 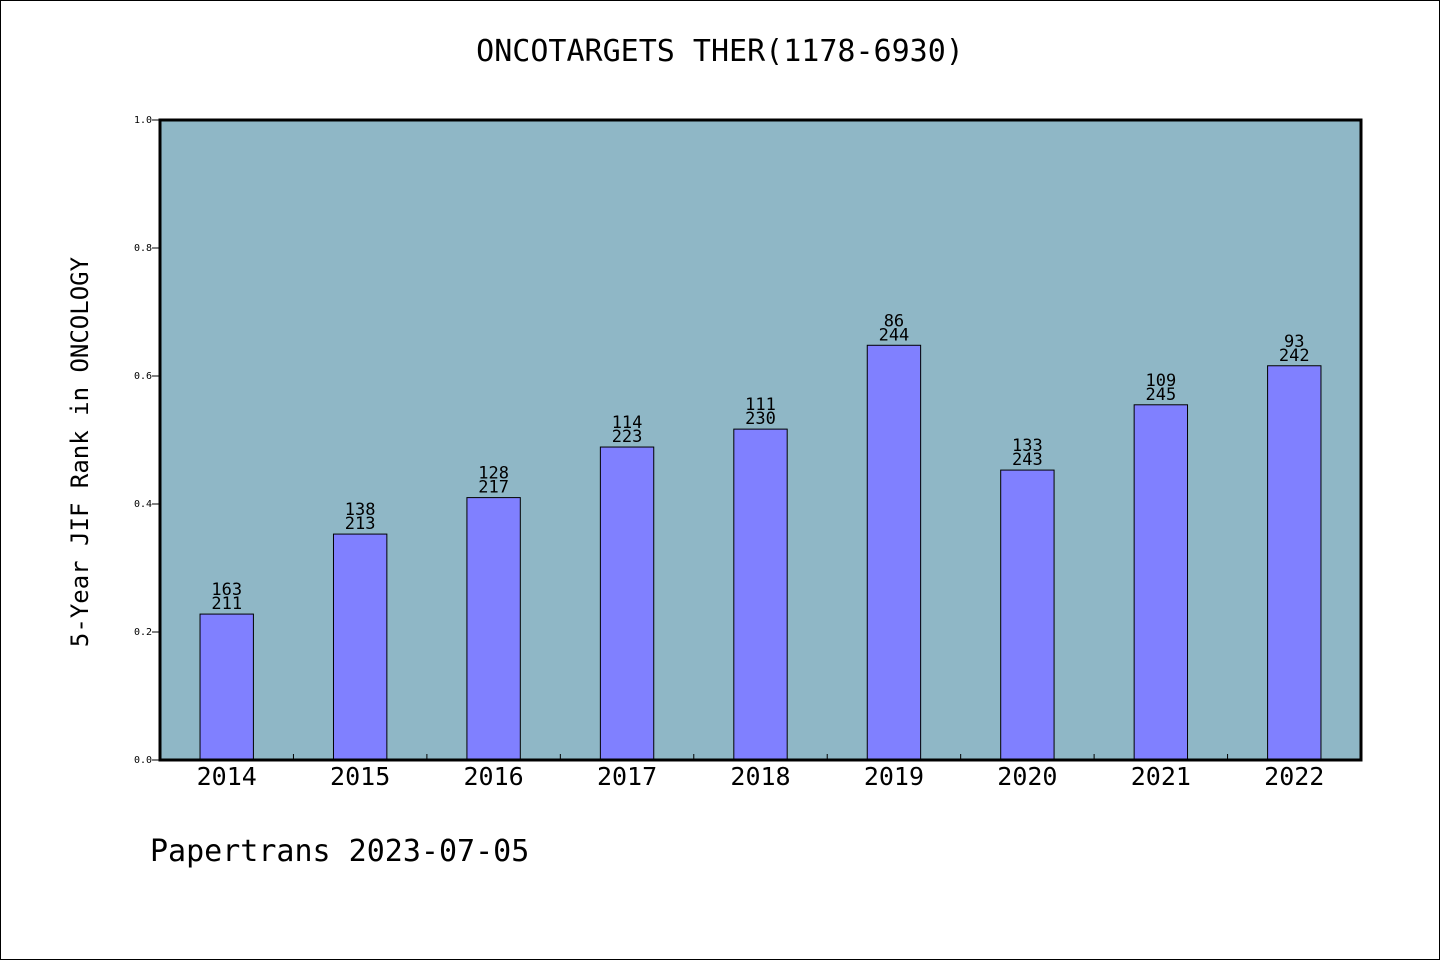 I want to click on rank-label-2015: 138, so click(x=360, y=510).